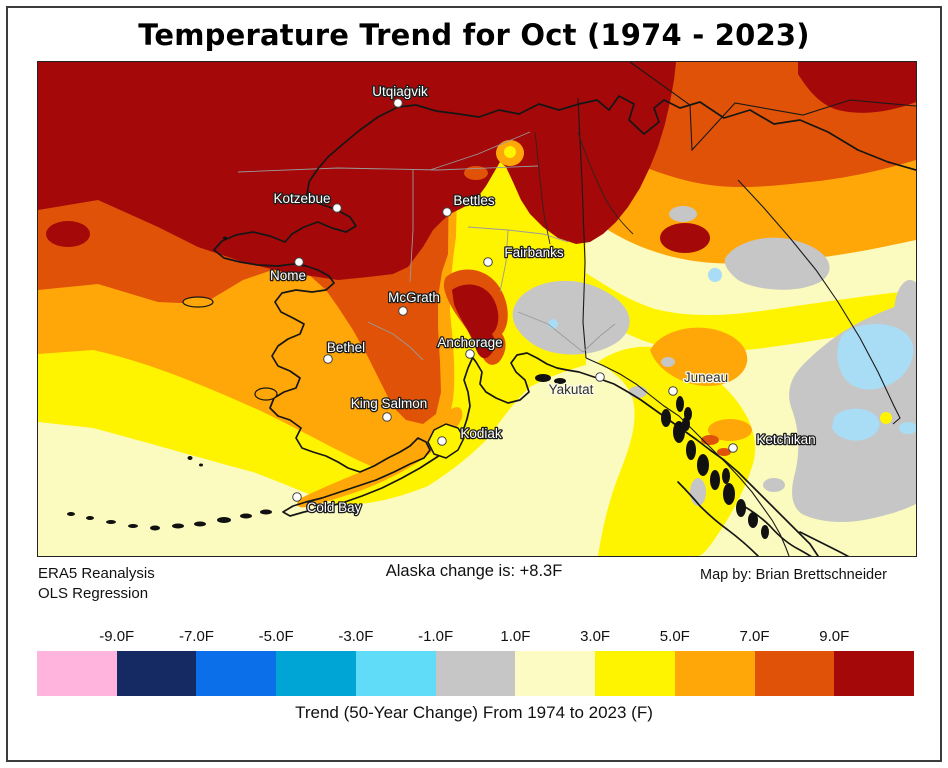  Describe the element at coordinates (469, 342) in the screenshot. I see `city-label: Anchorage` at that location.